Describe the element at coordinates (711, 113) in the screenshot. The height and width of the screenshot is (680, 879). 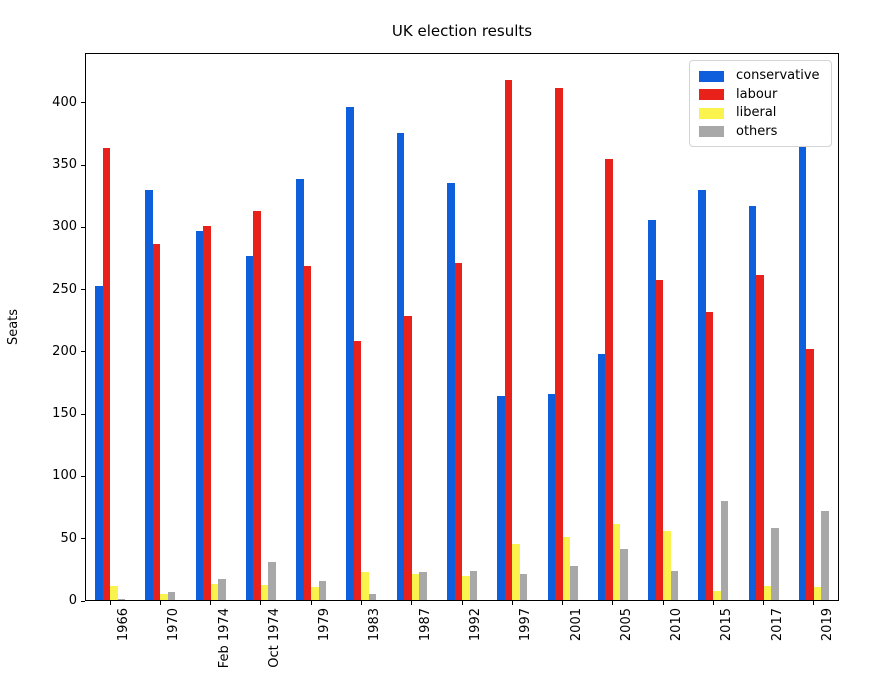
I see `liberal-swatch-icon` at that location.